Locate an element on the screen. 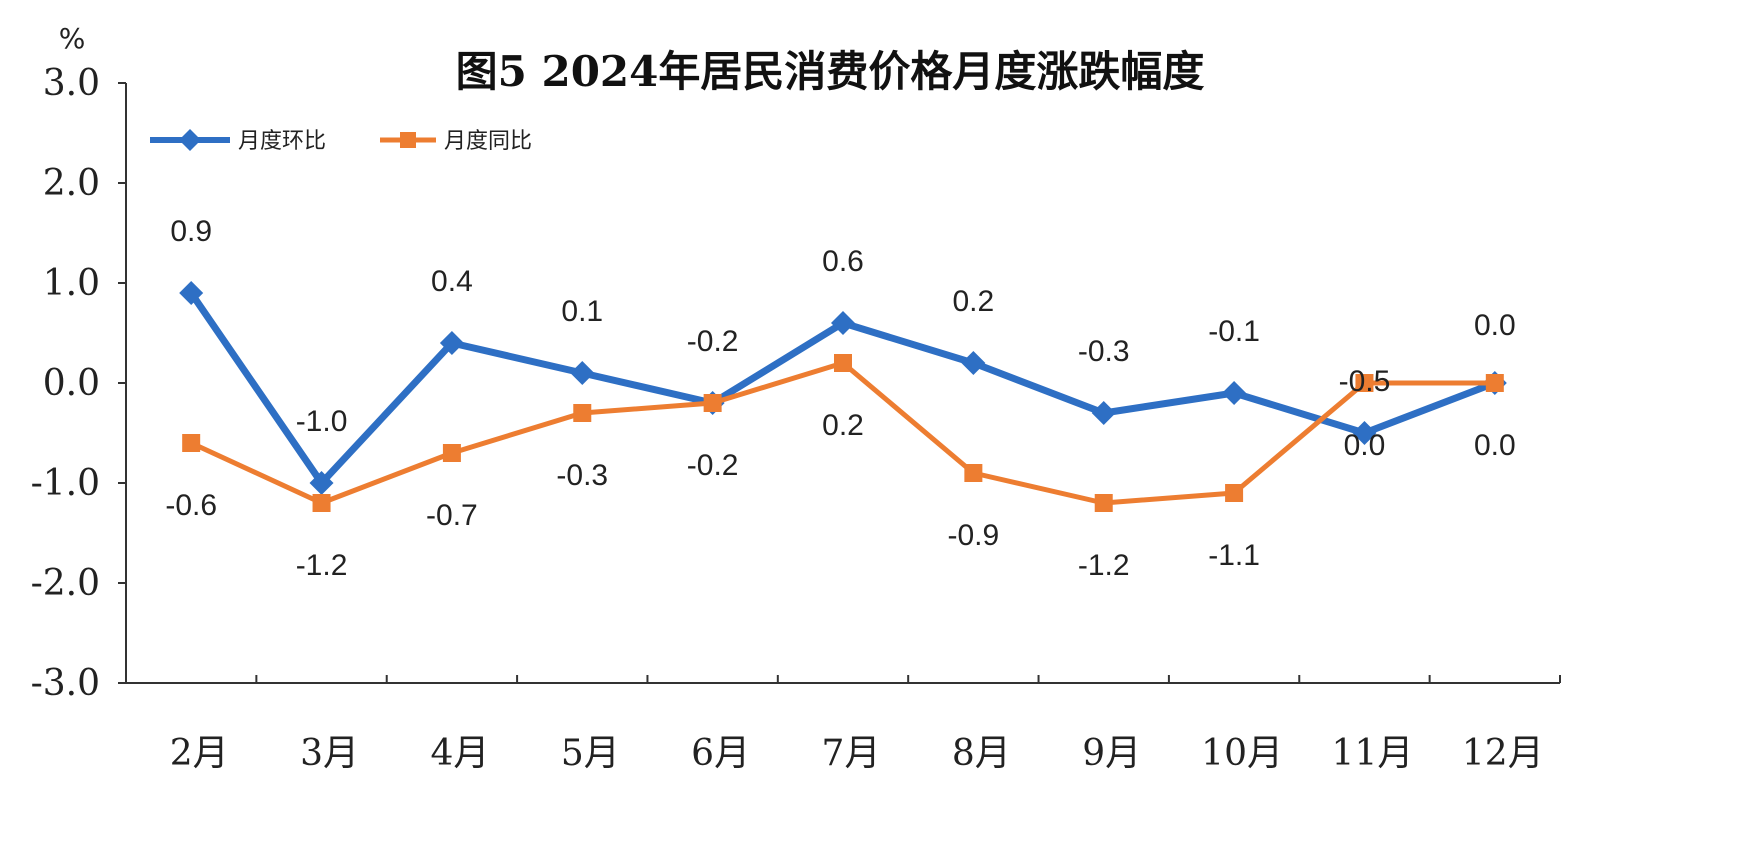 The image size is (1756, 853). y-tick-label: 0.0 is located at coordinates (71, 383).